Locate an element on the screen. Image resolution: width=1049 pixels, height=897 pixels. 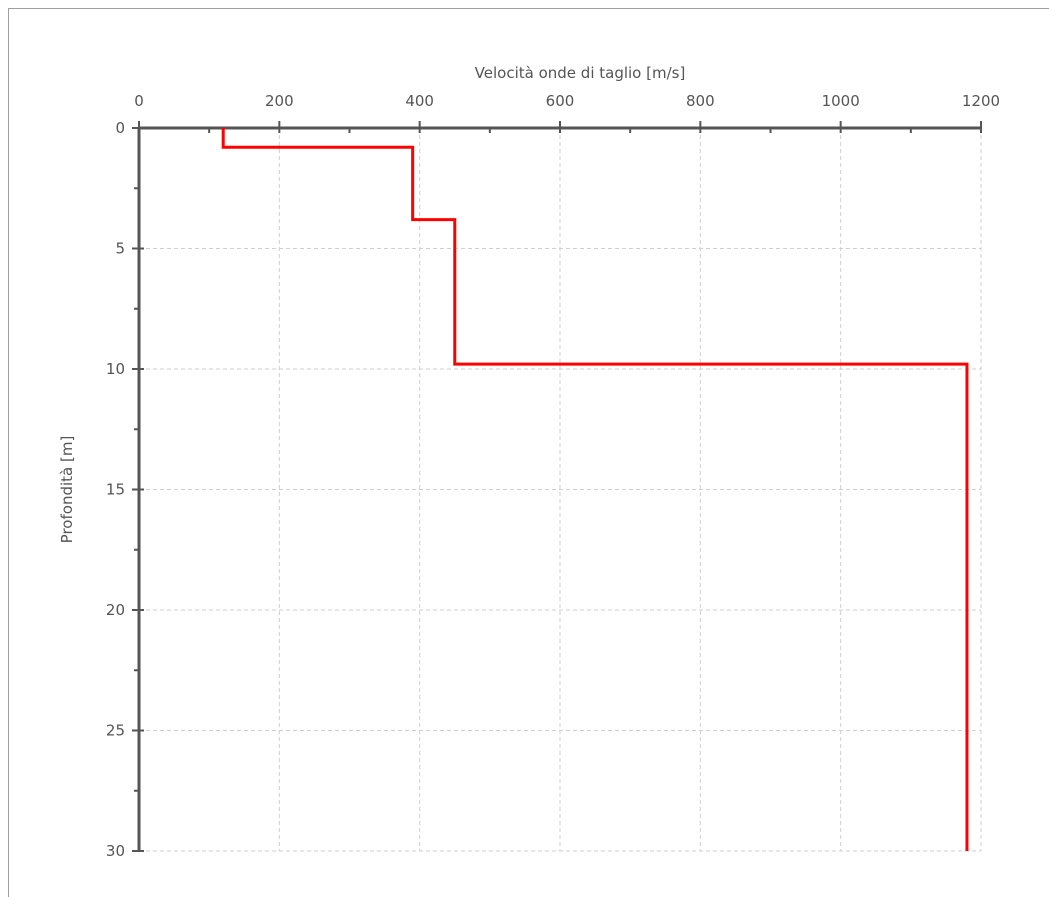
x-tick-label: 1200 is located at coordinates (981, 101).